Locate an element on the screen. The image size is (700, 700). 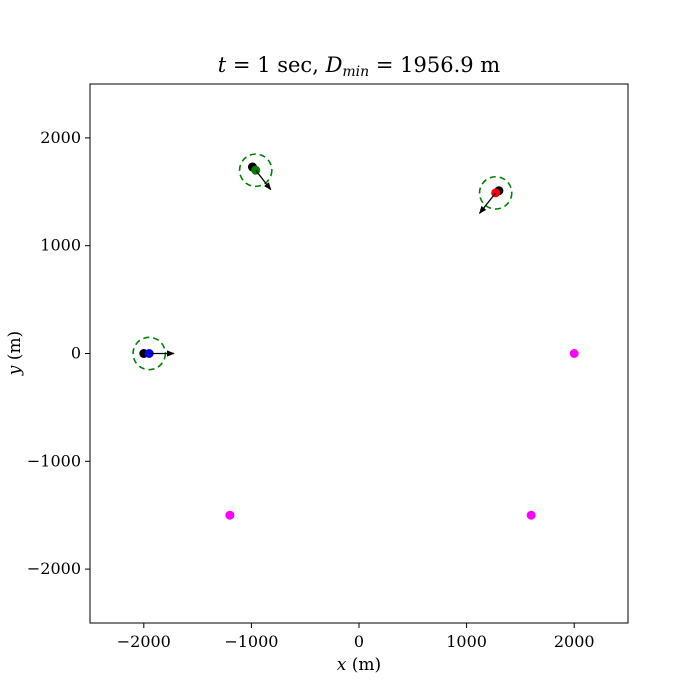
x-tick-label: 0 is located at coordinates (359, 641).